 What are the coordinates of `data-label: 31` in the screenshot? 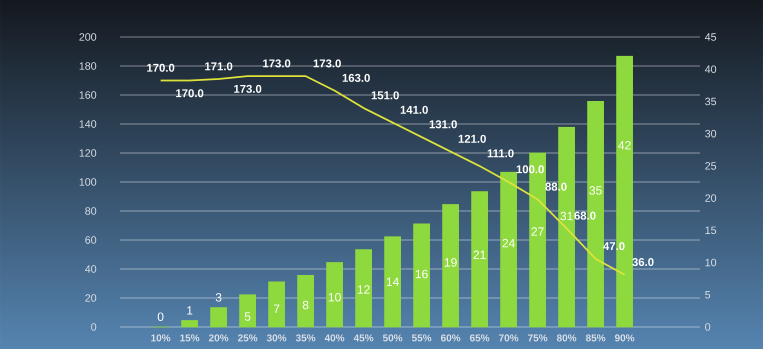 It's located at (566, 216).